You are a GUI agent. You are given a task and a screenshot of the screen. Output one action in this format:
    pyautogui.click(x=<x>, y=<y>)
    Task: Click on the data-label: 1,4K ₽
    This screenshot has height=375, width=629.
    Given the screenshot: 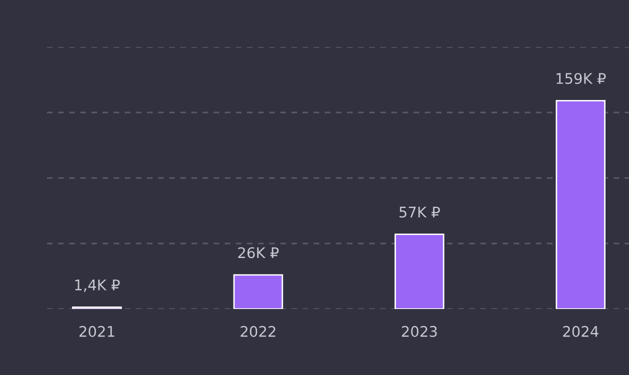 What is the action you would take?
    pyautogui.click(x=97, y=286)
    